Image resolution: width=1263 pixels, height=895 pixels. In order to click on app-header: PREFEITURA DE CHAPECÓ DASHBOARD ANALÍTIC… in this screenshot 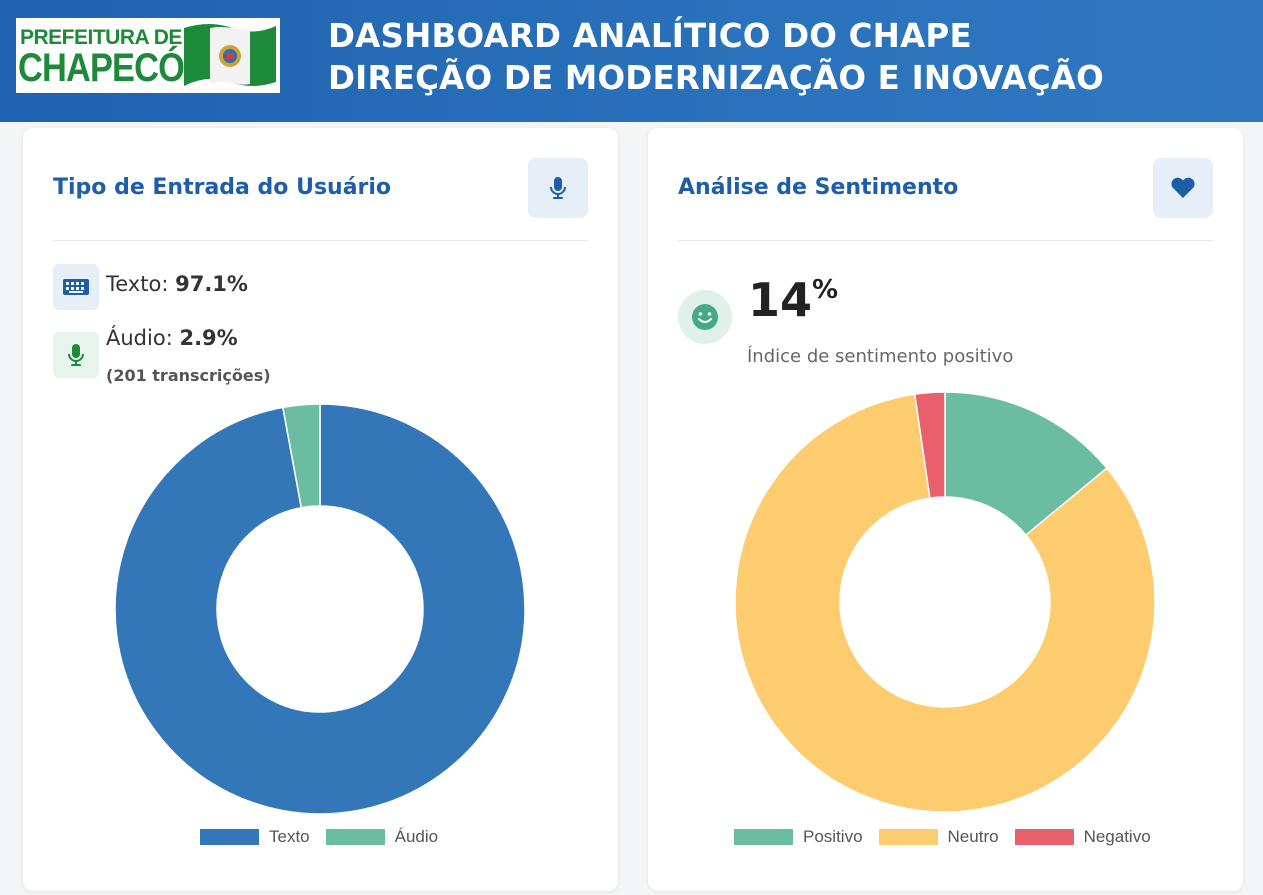, I will do `click(631, 61)`.